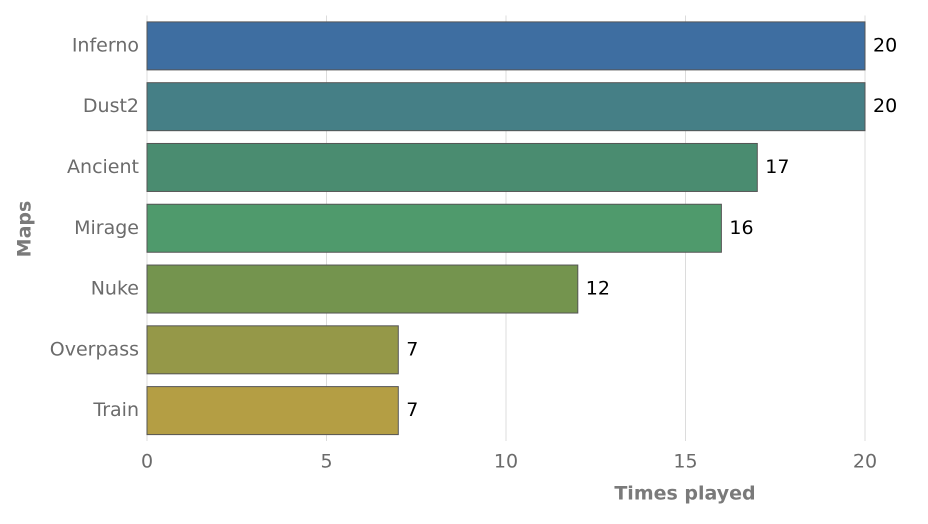  I want to click on x-tick-label: 5, so click(326, 462).